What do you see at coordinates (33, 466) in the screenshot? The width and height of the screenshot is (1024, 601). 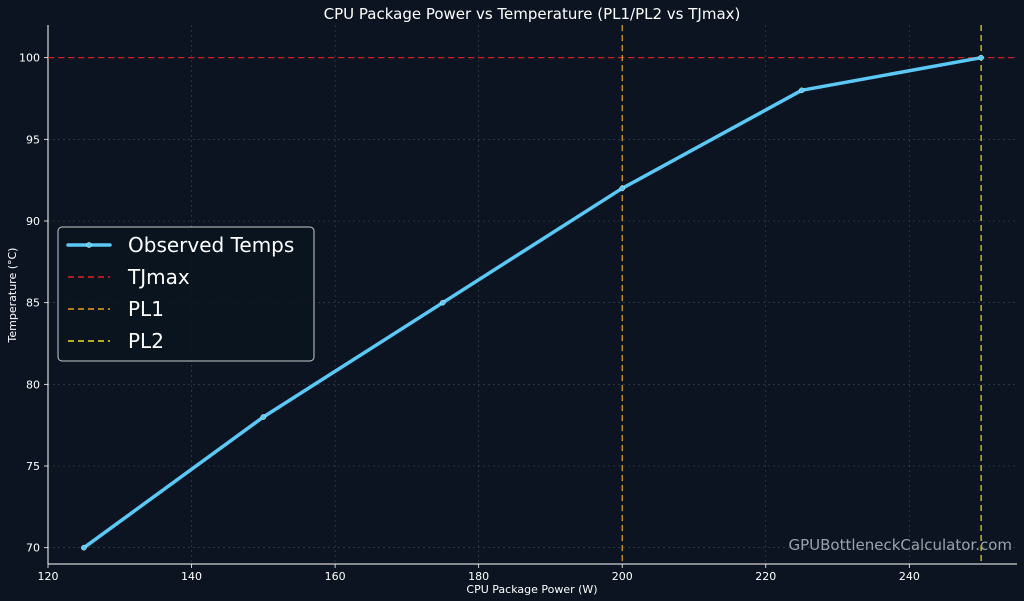 I see `y-tick-label: 75` at bounding box center [33, 466].